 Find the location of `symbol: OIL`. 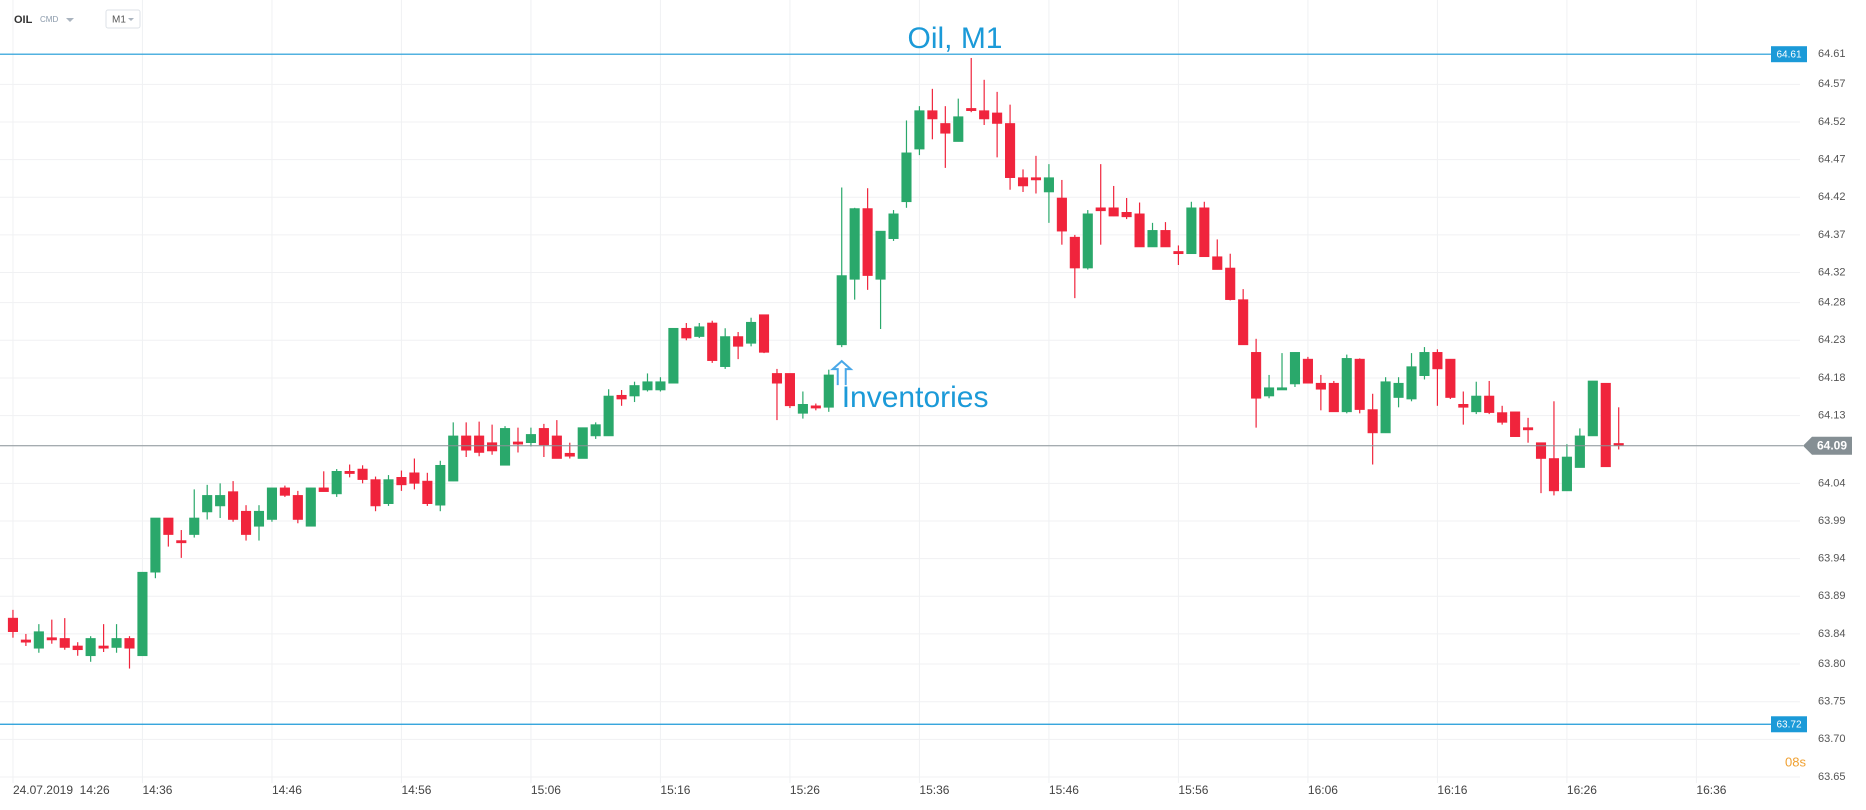

symbol: OIL is located at coordinates (23, 20).